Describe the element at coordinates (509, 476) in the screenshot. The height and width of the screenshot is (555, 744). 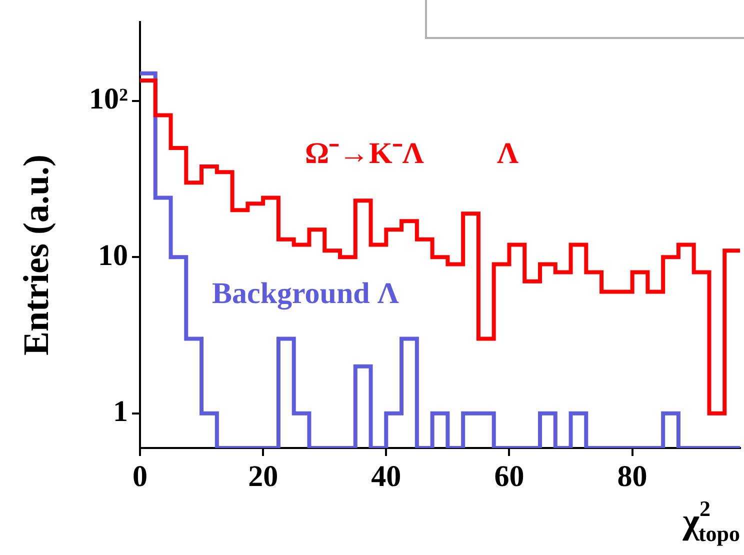
I see `x-tick-label: 60` at that location.